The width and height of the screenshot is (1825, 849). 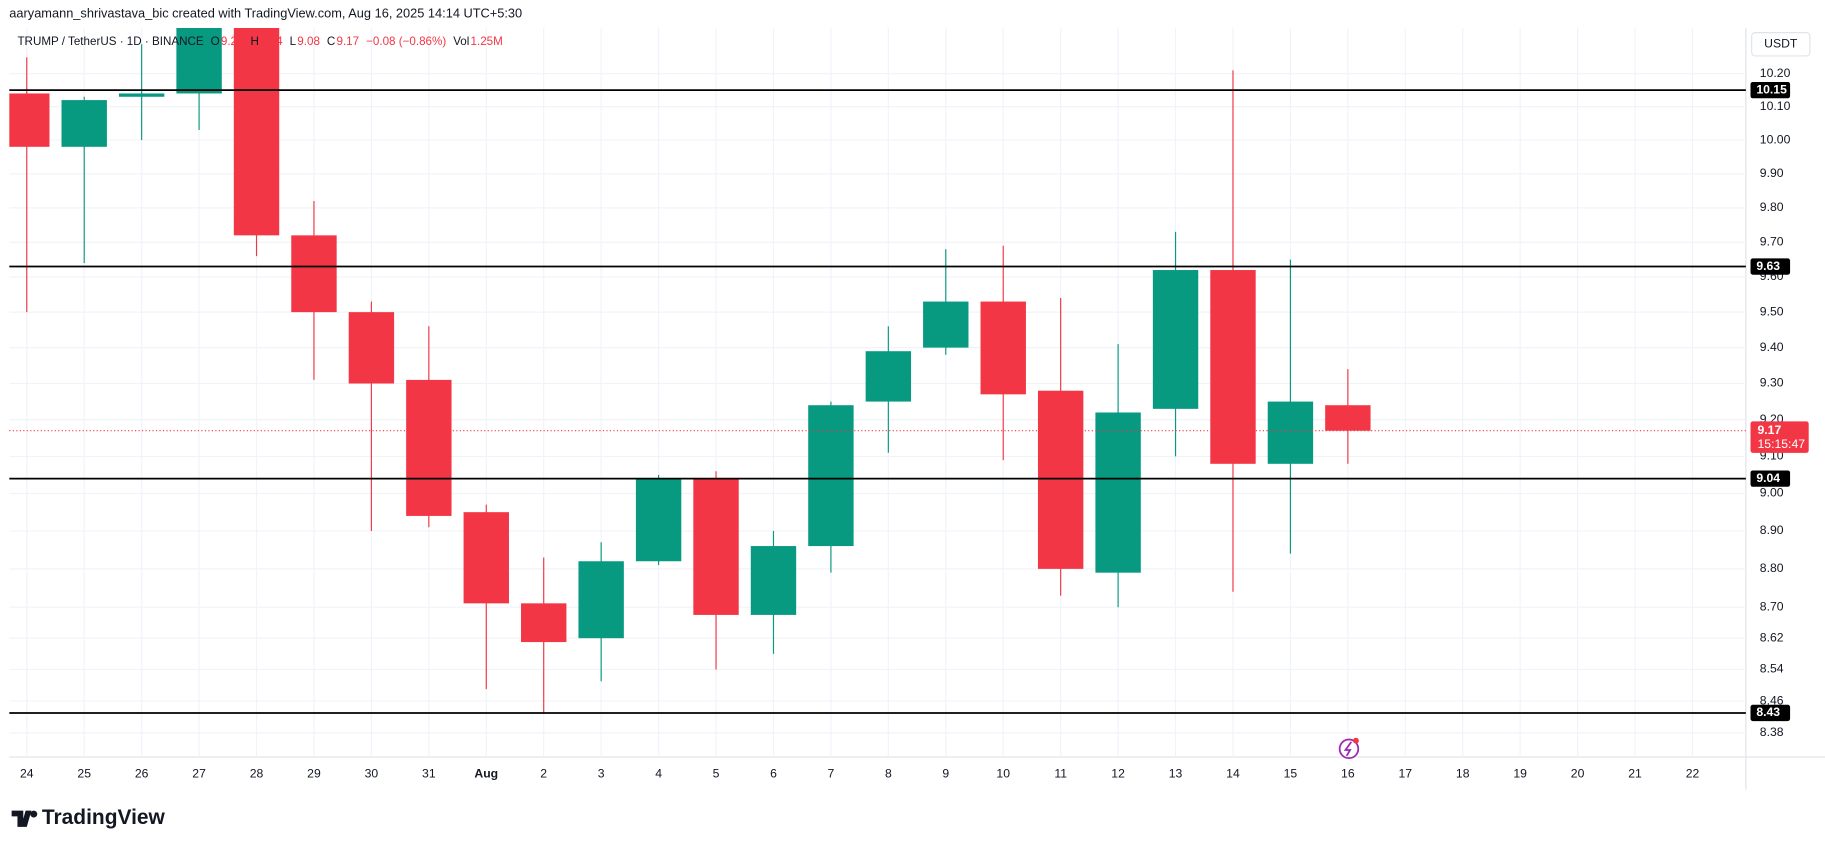 I want to click on legend-label: O, so click(x=215, y=41).